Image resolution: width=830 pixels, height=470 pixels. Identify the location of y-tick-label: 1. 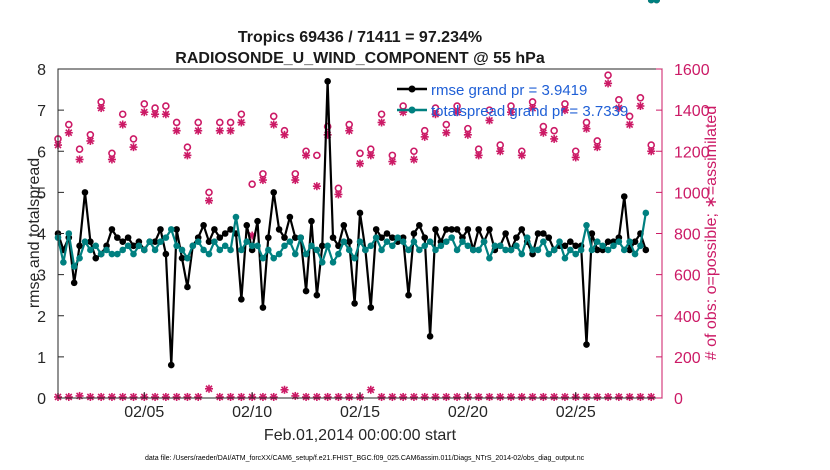
(41, 358).